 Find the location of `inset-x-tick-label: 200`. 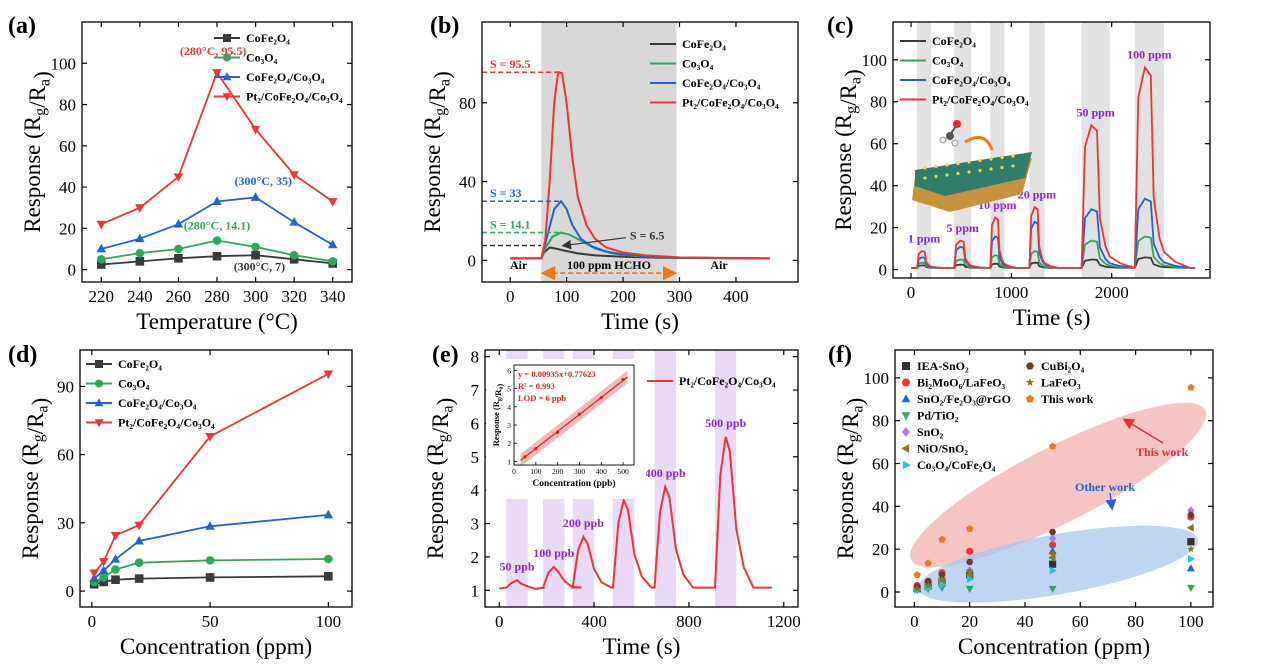

inset-x-tick-label: 200 is located at coordinates (558, 471).